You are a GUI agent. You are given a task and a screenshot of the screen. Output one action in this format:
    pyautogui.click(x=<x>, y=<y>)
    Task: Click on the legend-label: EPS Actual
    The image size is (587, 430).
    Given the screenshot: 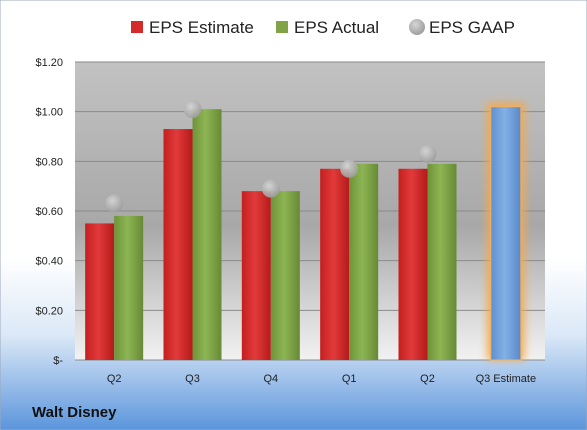 What is the action you would take?
    pyautogui.click(x=336, y=27)
    